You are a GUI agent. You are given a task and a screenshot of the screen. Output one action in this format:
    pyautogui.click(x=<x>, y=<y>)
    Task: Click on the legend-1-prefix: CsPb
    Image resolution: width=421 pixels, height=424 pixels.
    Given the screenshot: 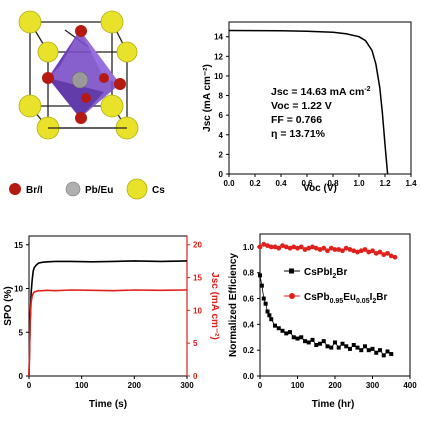 What is the action you would take?
    pyautogui.click(x=317, y=297)
    